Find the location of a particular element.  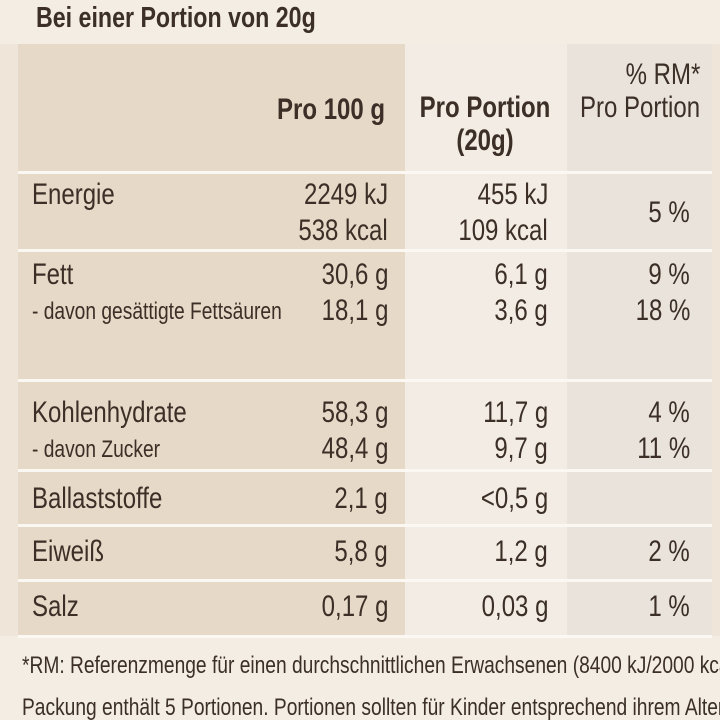

value-cell: 48,4 g is located at coordinates (354, 448).